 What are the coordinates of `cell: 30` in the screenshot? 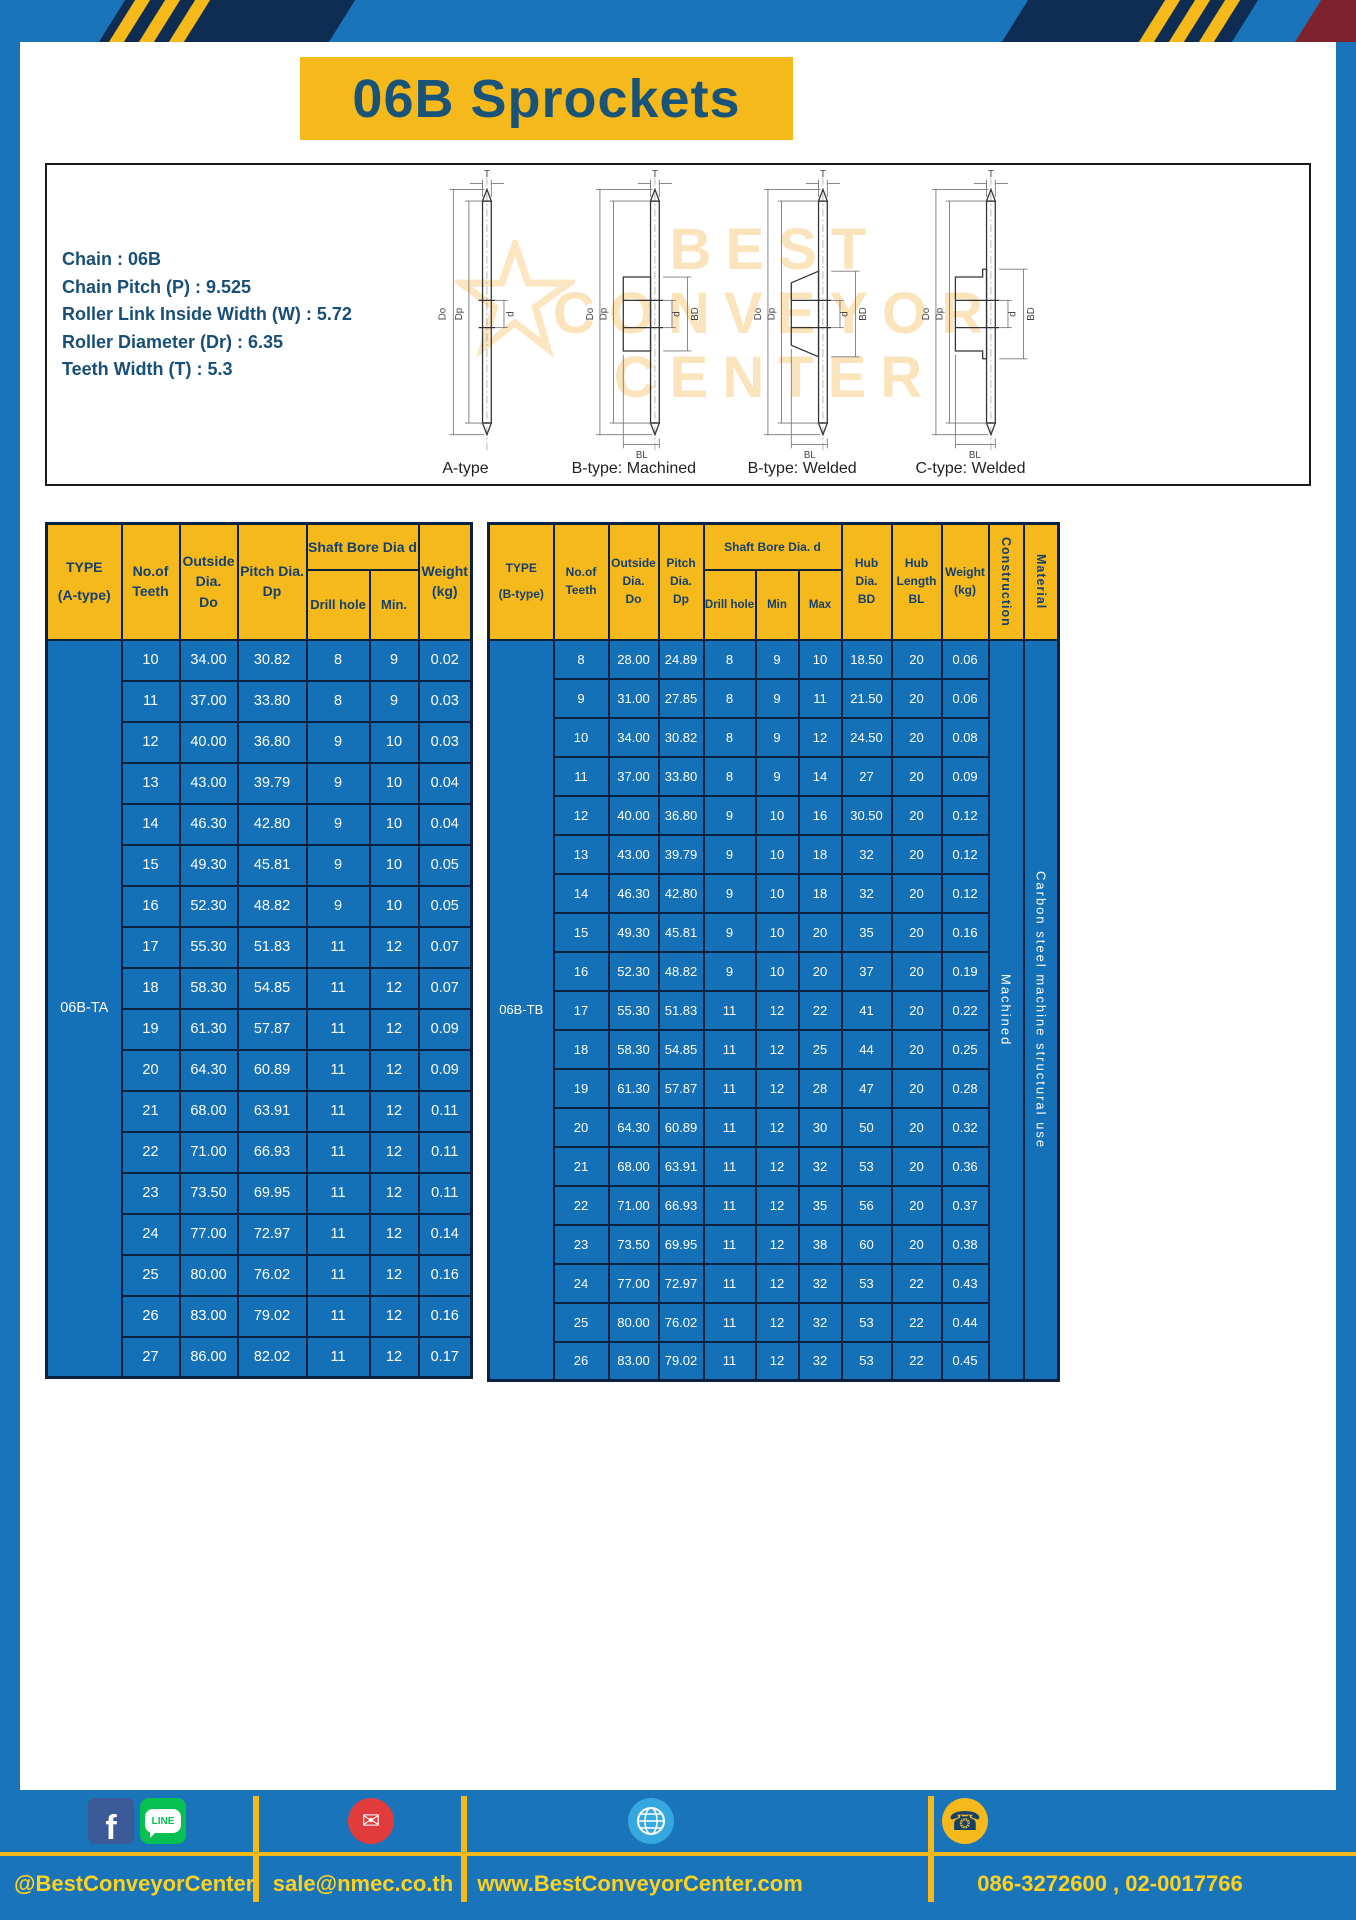 It's located at (820, 1127).